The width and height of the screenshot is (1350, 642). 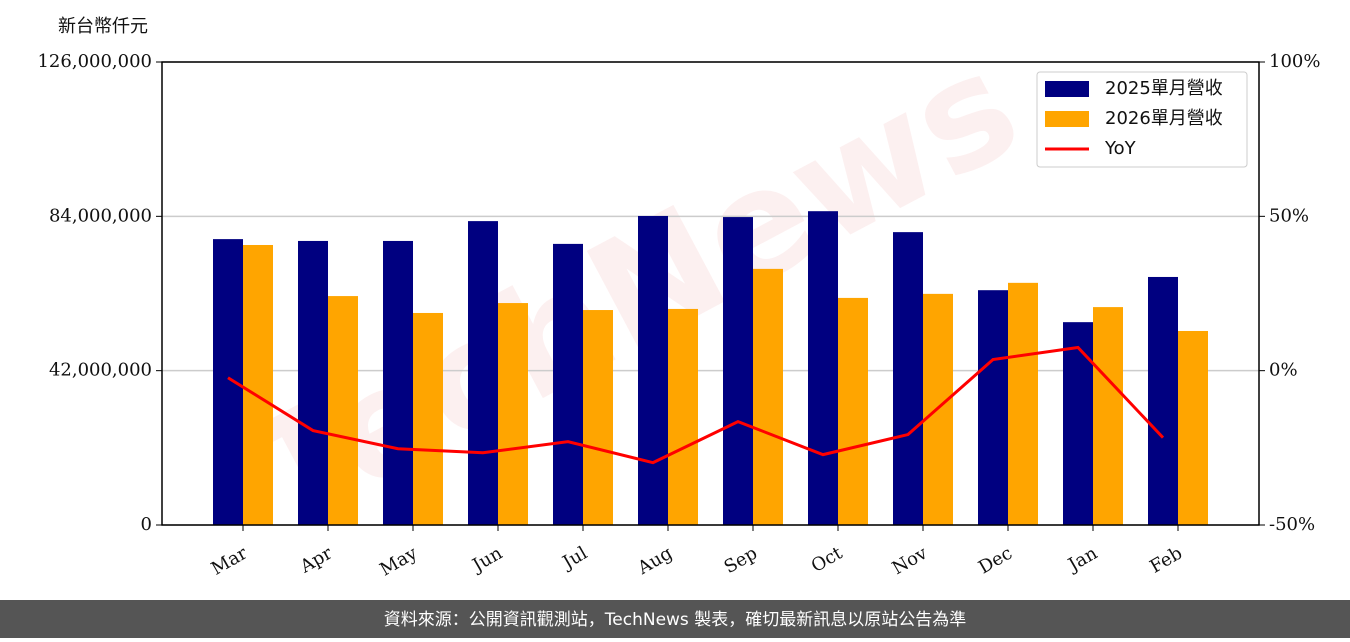 I want to click on y-tick-label: 126,000,000, so click(x=94, y=61).